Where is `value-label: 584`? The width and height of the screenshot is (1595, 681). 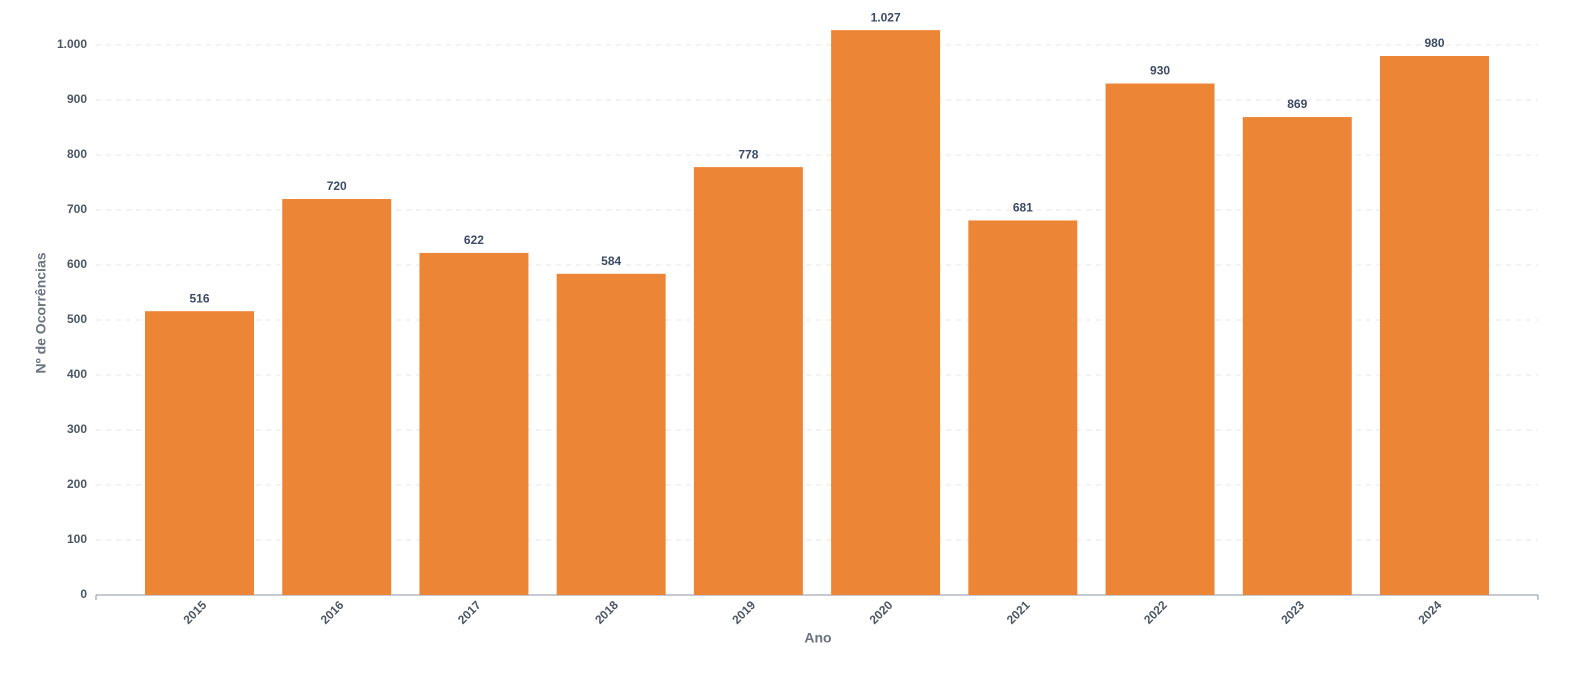
value-label: 584 is located at coordinates (611, 261).